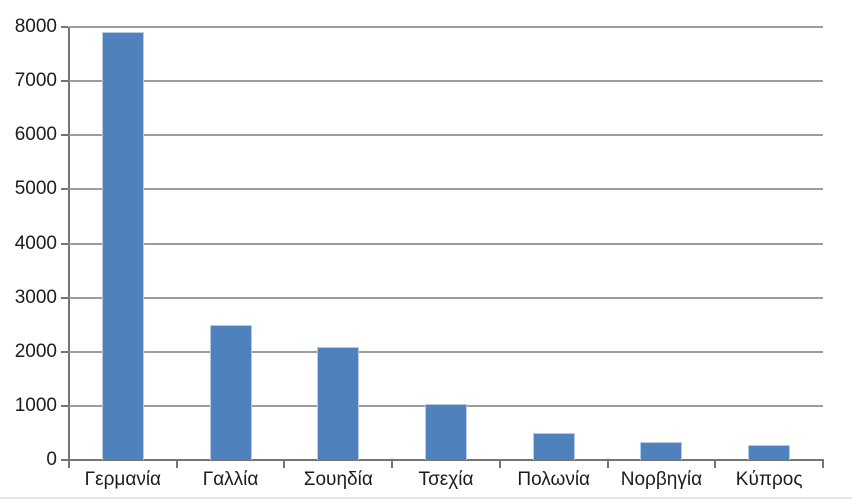 This screenshot has height=504, width=852. Describe the element at coordinates (661, 479) in the screenshot. I see `x-axis-label: Νορβηγία` at that location.